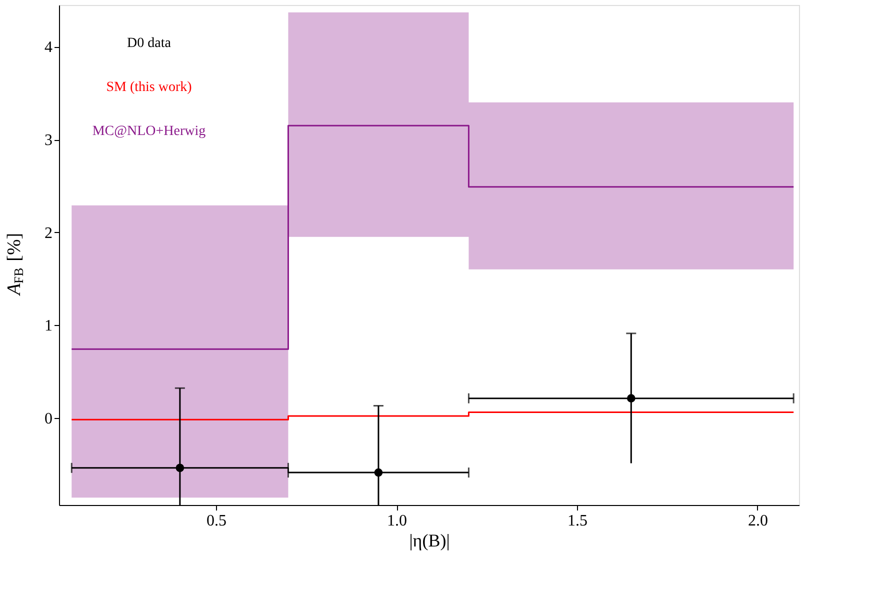  I want to click on text: D0 data, so click(149, 43).